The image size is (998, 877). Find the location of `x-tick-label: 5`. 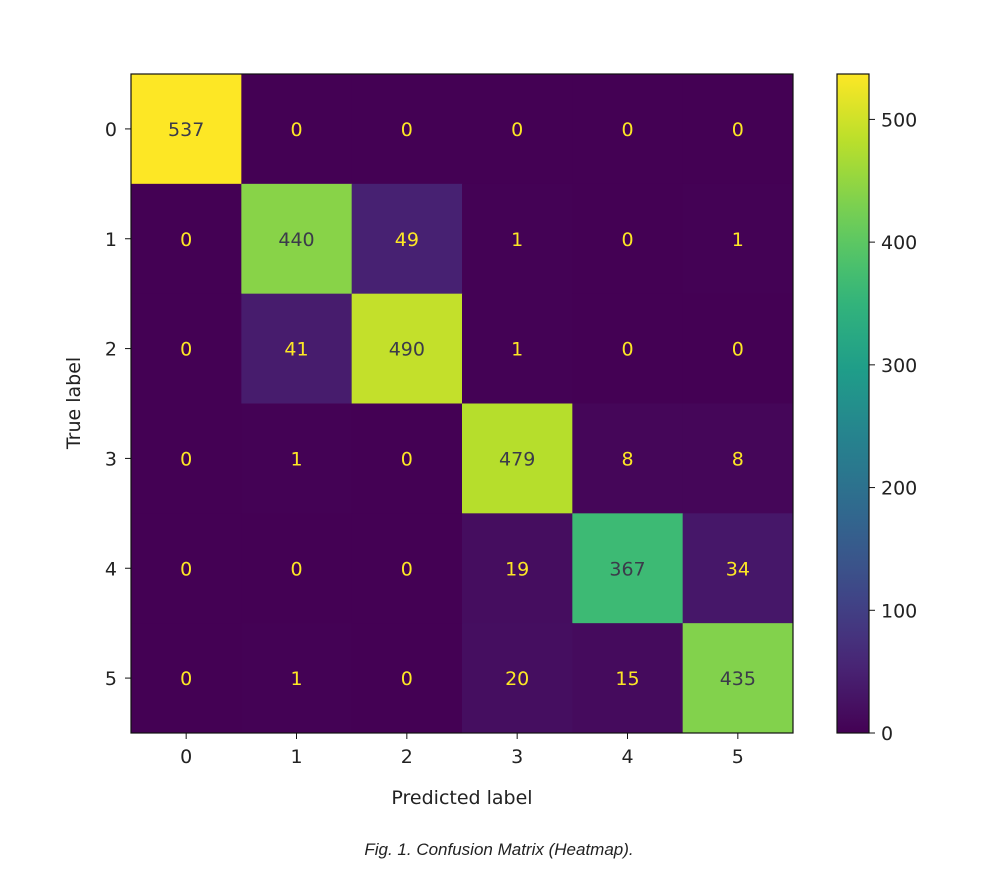

x-tick-label: 5 is located at coordinates (738, 757).